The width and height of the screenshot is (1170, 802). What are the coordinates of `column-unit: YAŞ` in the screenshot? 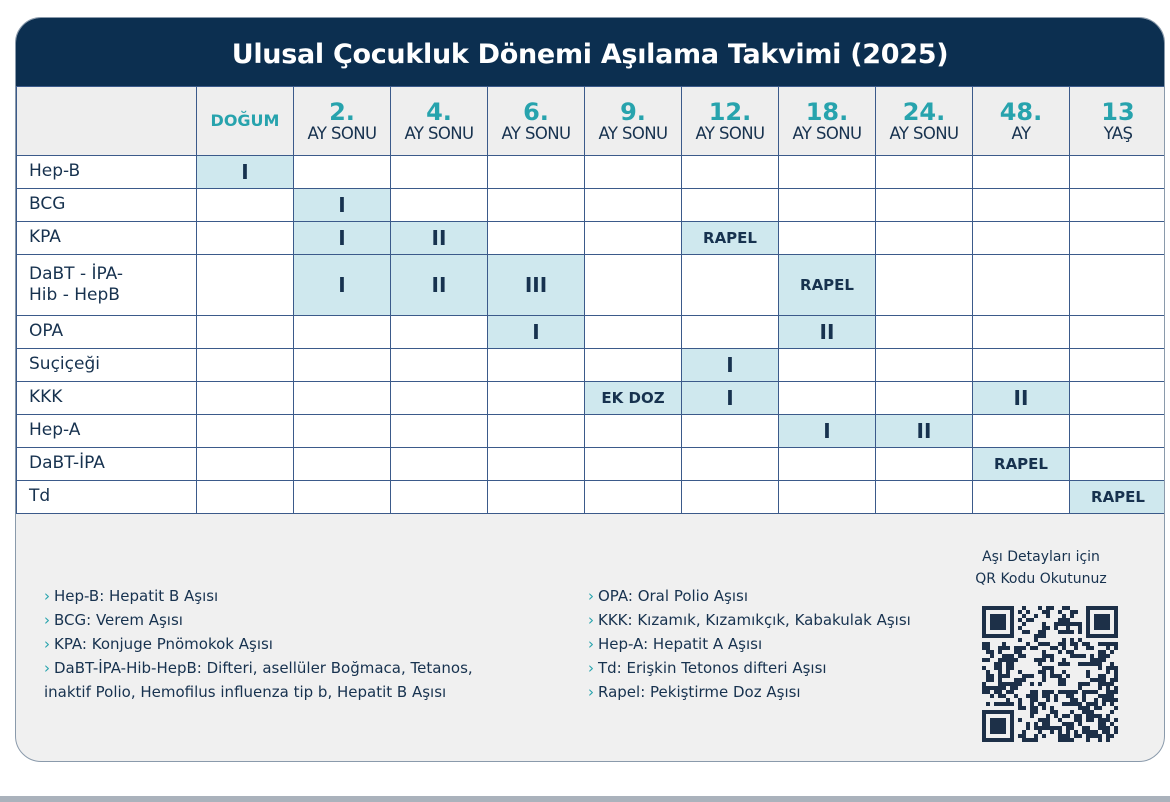 It's located at (1118, 133).